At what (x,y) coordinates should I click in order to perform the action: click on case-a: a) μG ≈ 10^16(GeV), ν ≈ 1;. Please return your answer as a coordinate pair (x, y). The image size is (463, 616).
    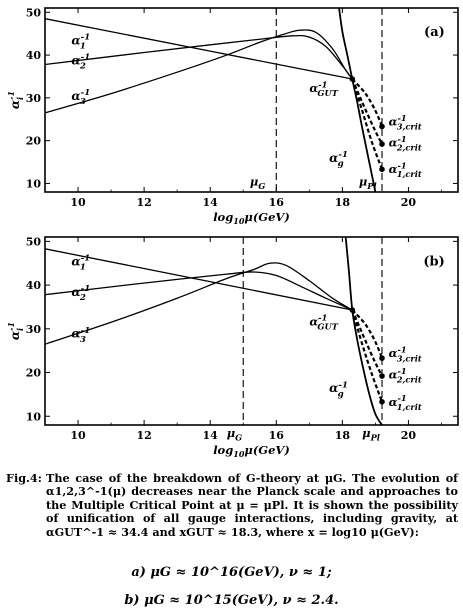
    Looking at the image, I should click on (231, 572).